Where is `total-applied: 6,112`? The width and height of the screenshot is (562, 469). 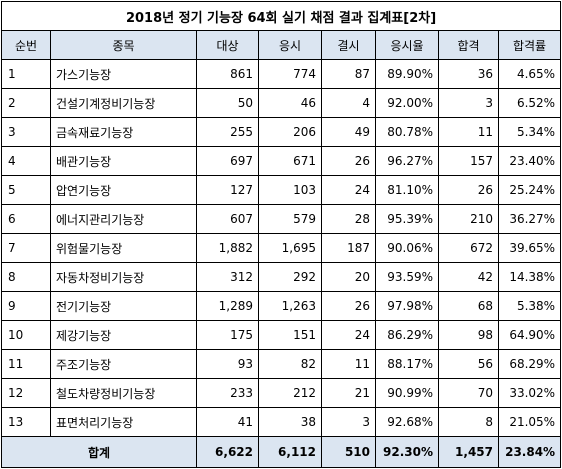 total-applied: 6,112 is located at coordinates (290, 452).